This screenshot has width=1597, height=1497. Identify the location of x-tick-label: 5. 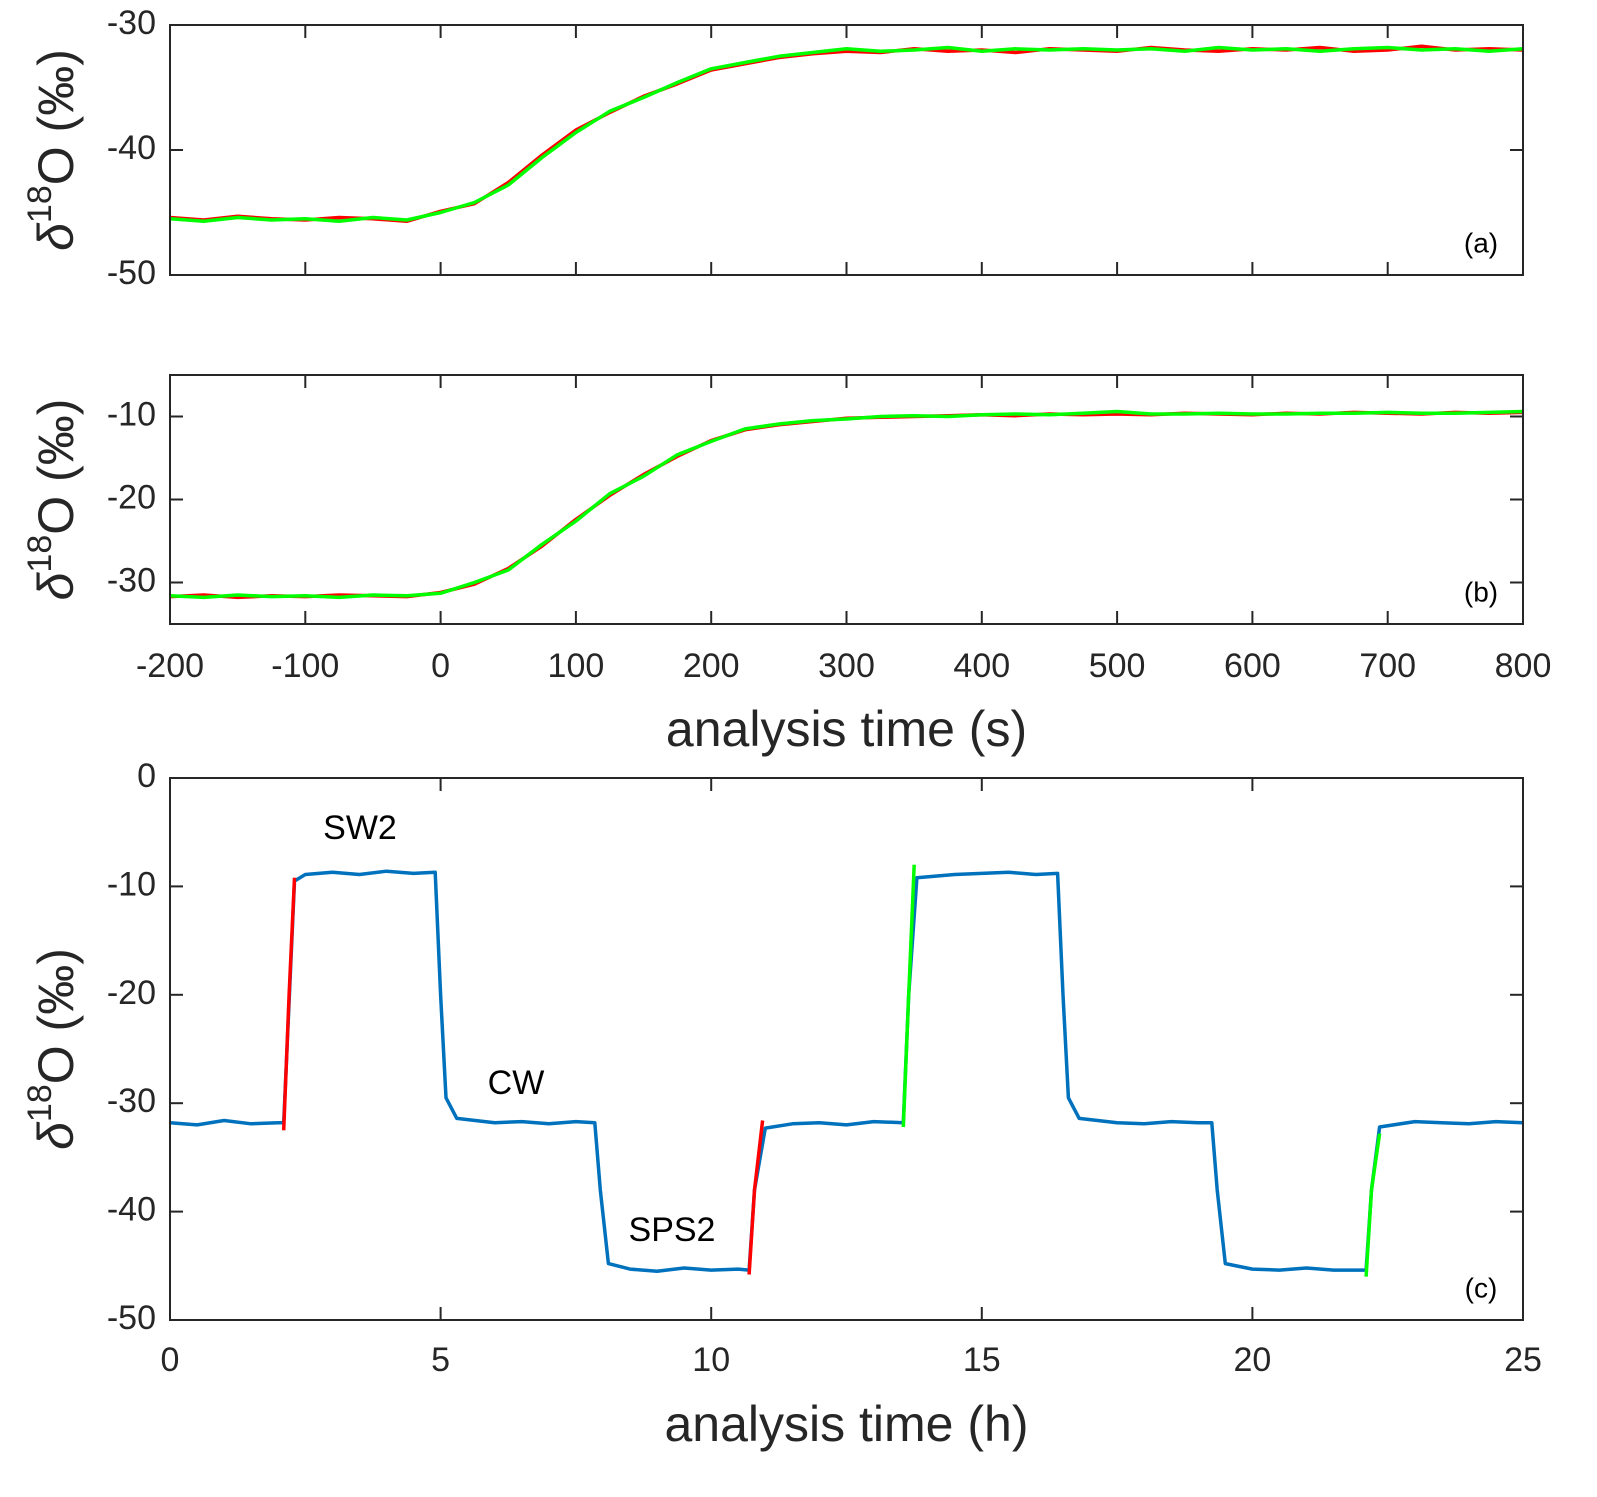
(440, 1360).